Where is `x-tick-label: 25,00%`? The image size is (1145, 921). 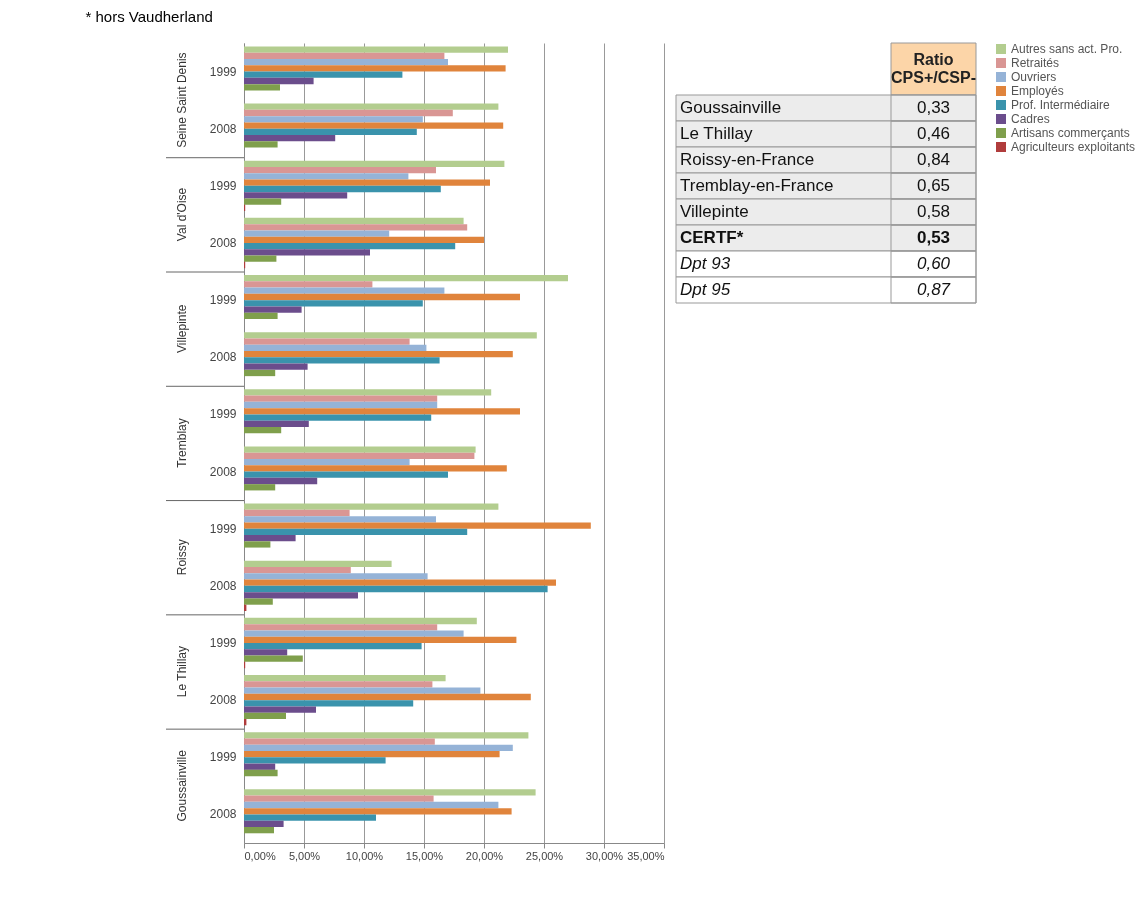
x-tick-label: 25,00% is located at coordinates (544, 855).